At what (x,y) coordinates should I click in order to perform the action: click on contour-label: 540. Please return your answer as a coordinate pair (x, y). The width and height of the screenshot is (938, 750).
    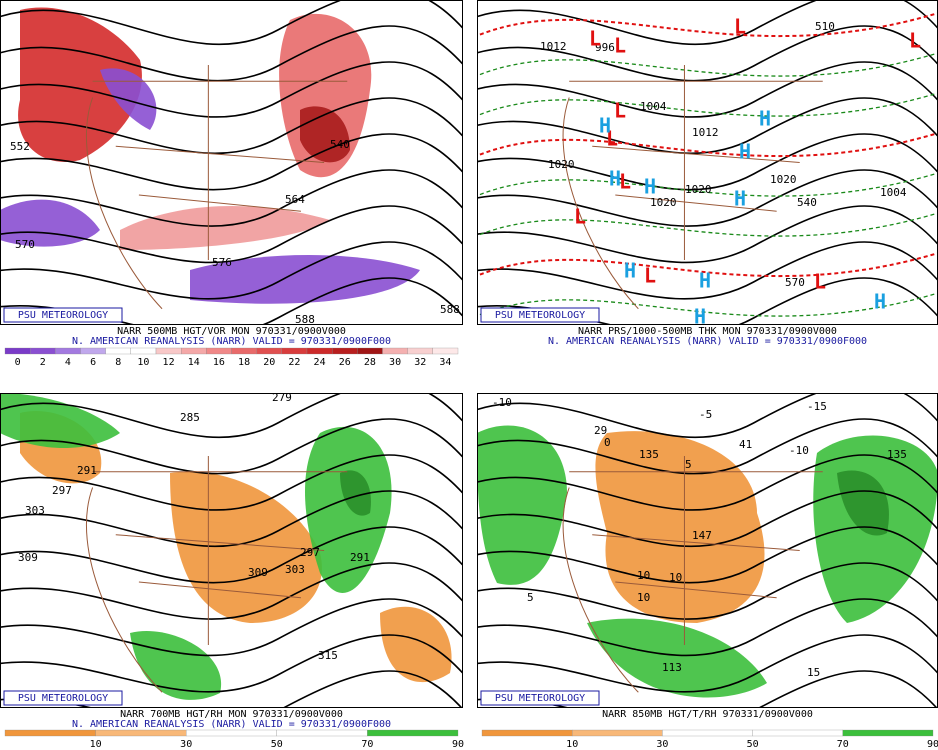
    Looking at the image, I should click on (807, 202).